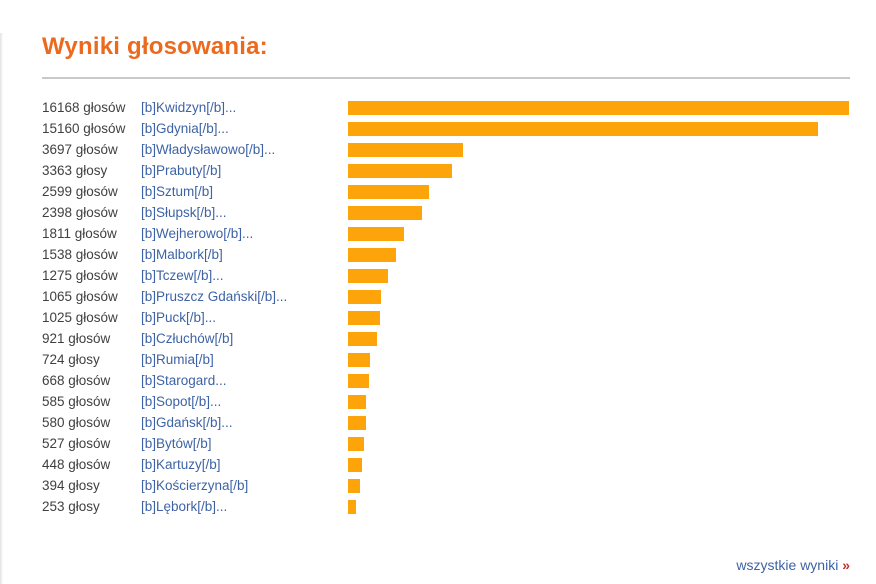 The width and height of the screenshot is (876, 584). I want to click on vote-count-label: 2398 głosów, so click(80, 212).